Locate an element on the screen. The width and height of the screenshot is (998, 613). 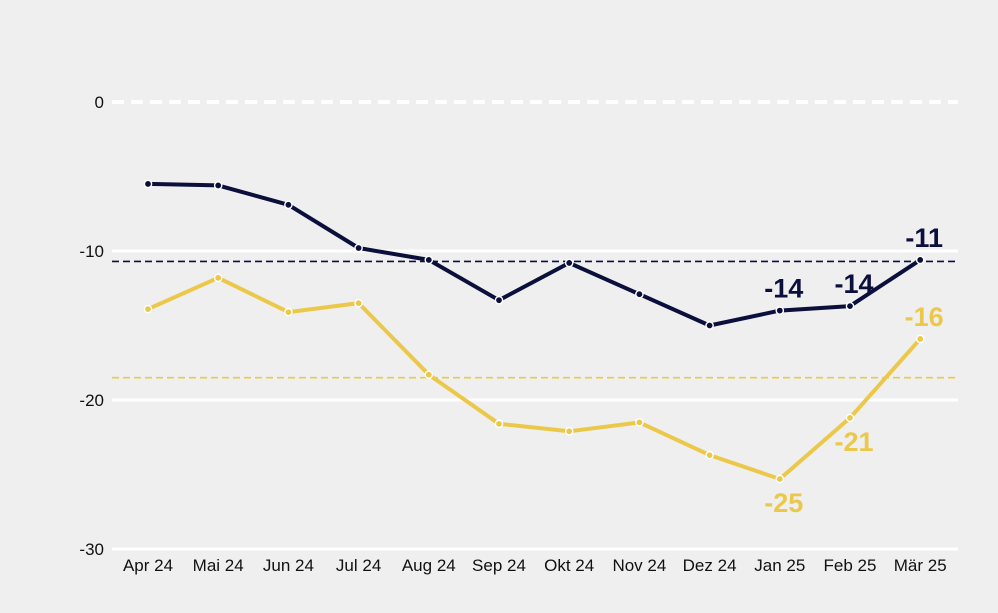
x-tick-label: Jun 24 is located at coordinates (288, 565).